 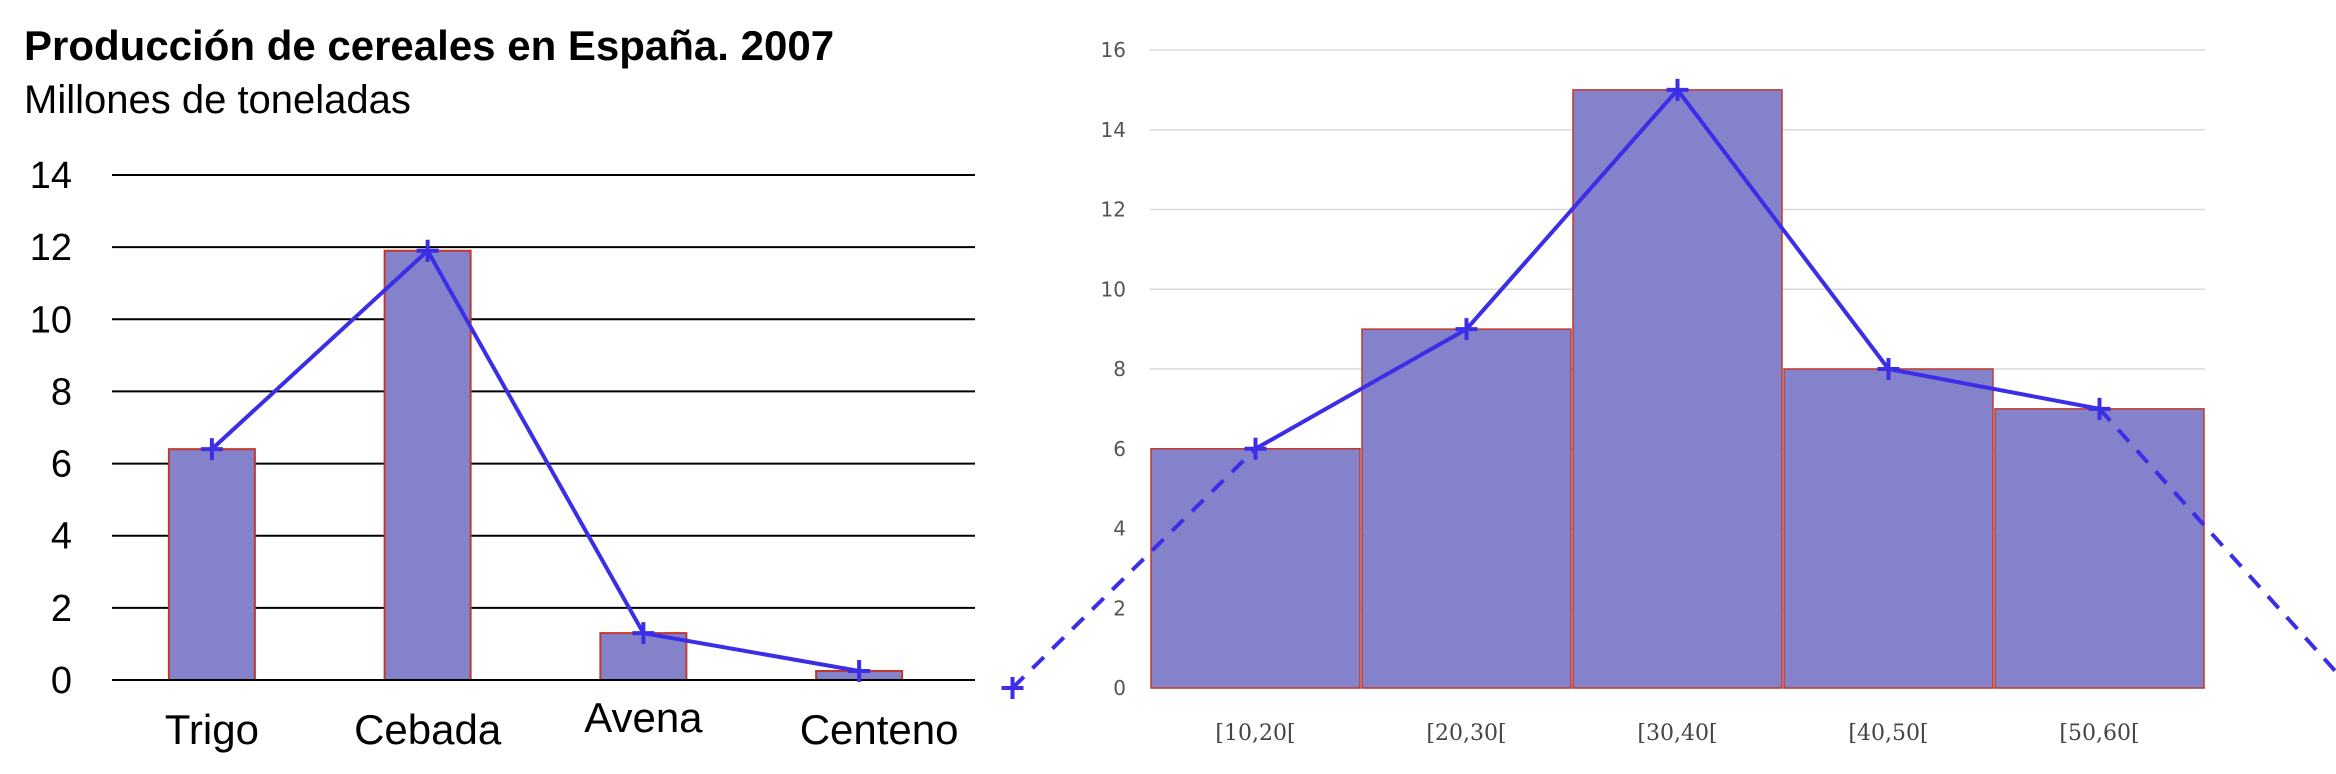 What do you see at coordinates (217, 100) in the screenshot?
I see `chart-subtitle: Millones de toneladas` at bounding box center [217, 100].